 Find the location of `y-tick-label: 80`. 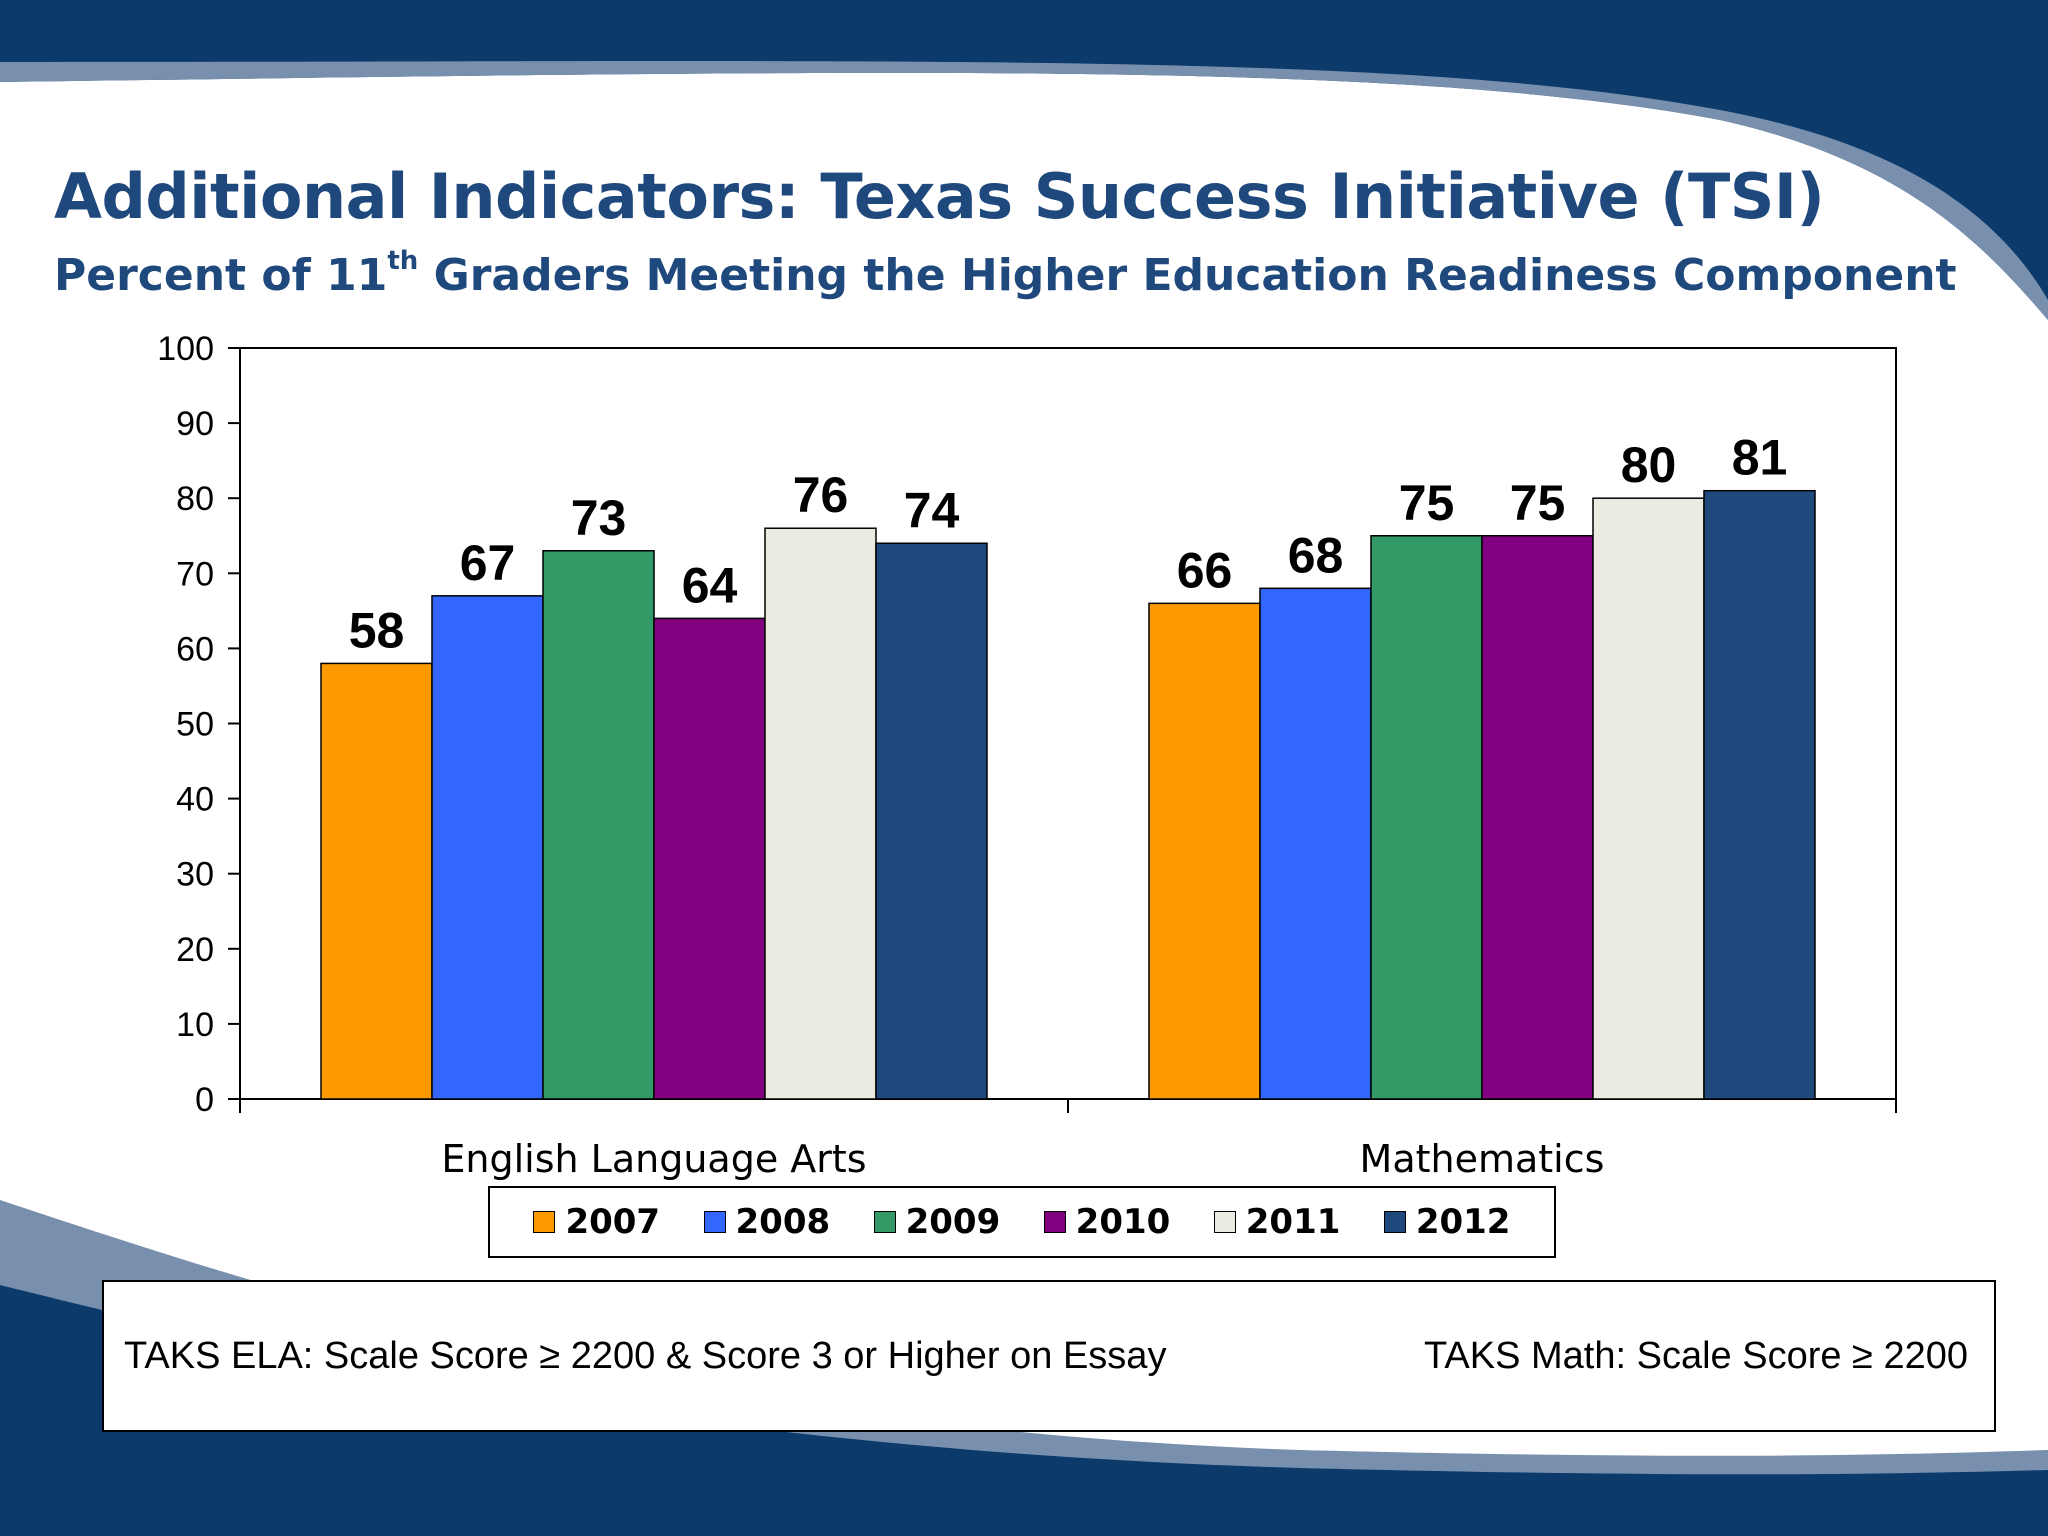

y-tick-label: 80 is located at coordinates (195, 499).